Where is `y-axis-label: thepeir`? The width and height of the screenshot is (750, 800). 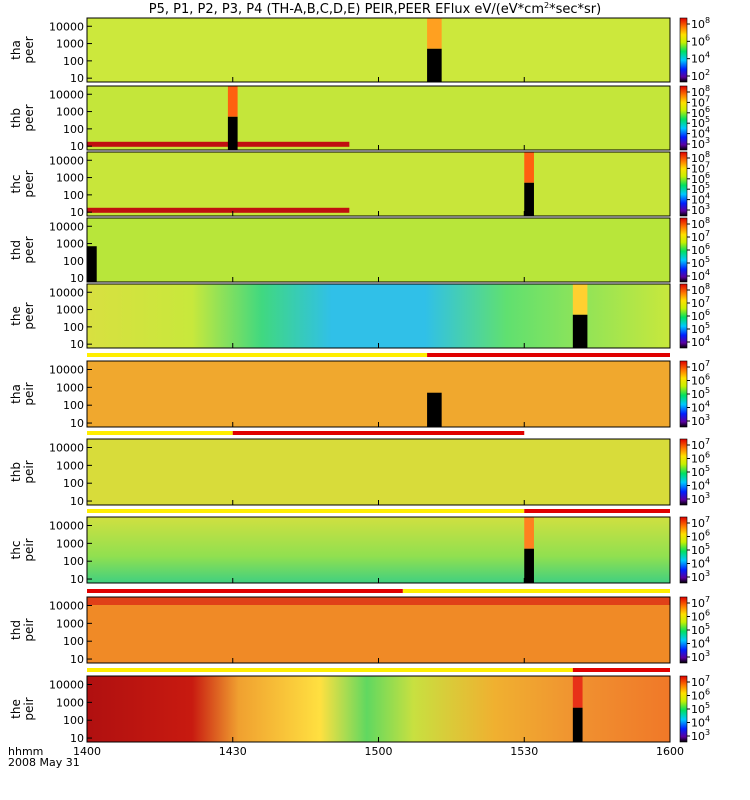
y-axis-label: thepeir is located at coordinates (22, 708).